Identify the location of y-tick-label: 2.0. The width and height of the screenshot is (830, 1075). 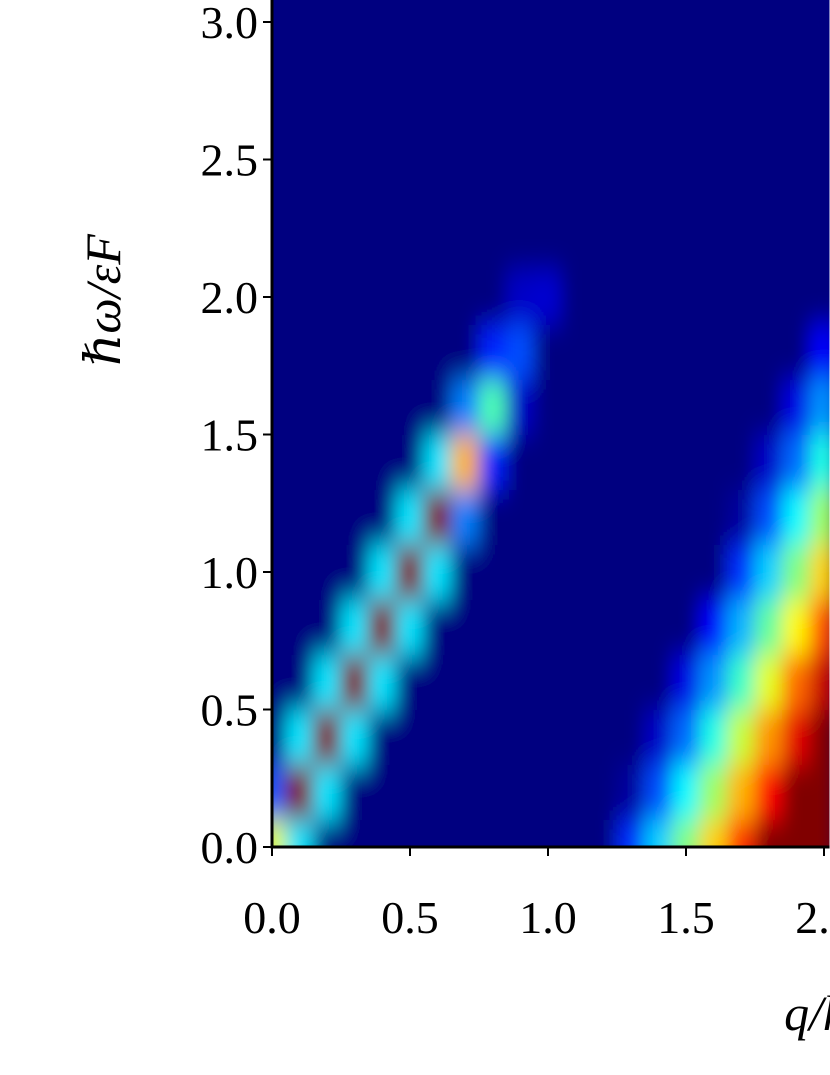
(230, 297).